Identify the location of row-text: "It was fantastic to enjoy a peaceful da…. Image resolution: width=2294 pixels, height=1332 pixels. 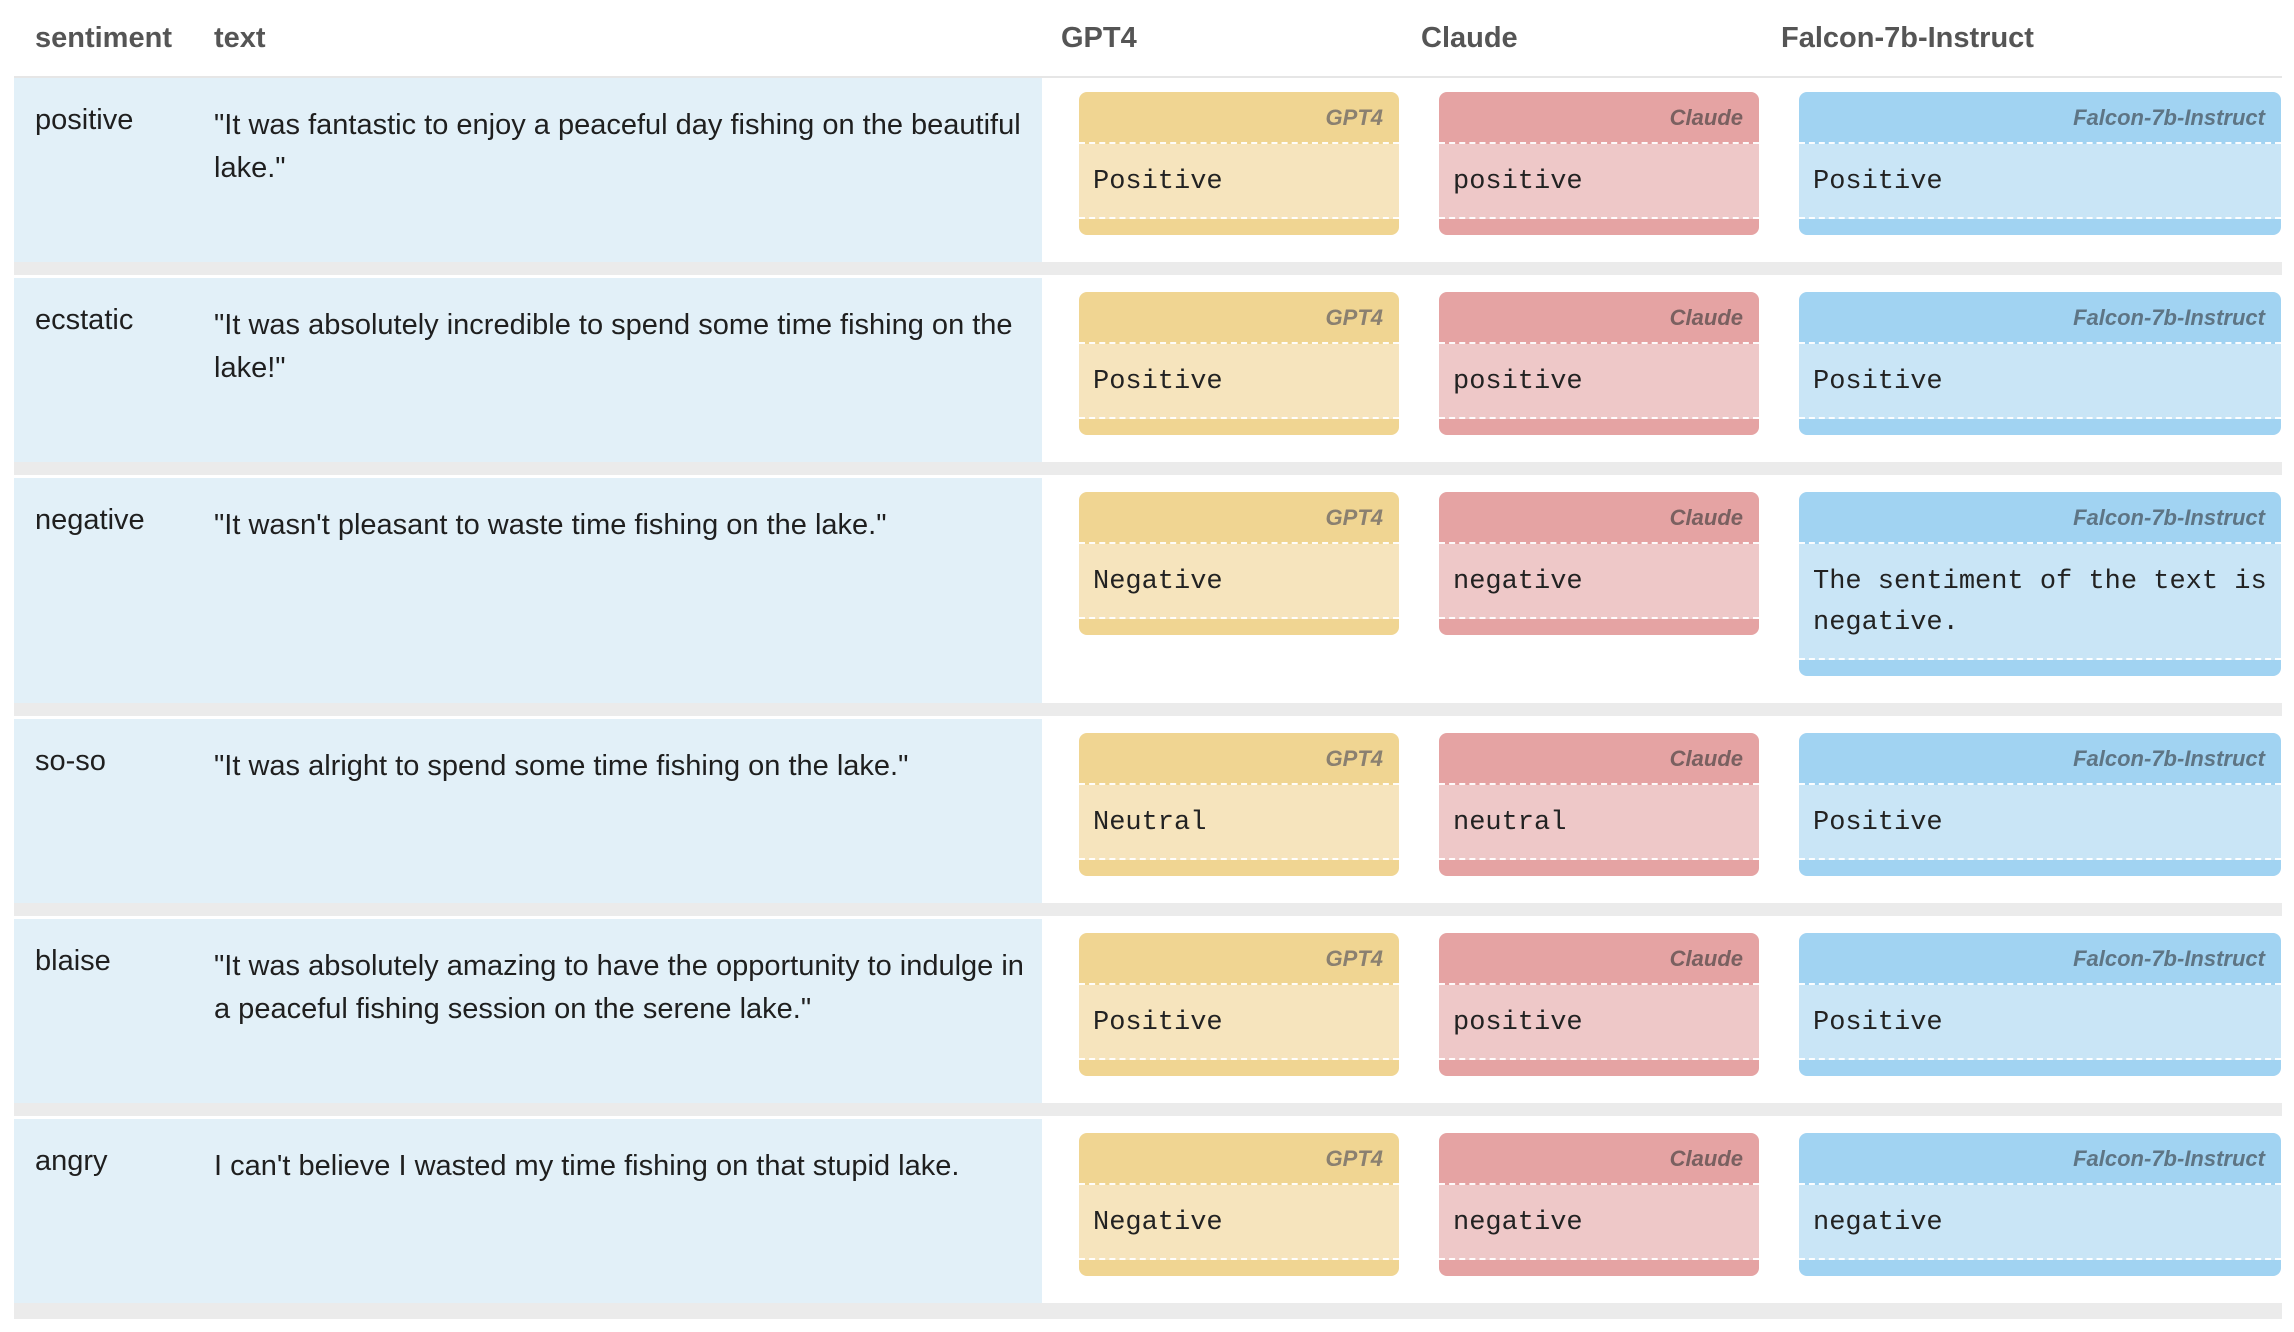
(617, 146).